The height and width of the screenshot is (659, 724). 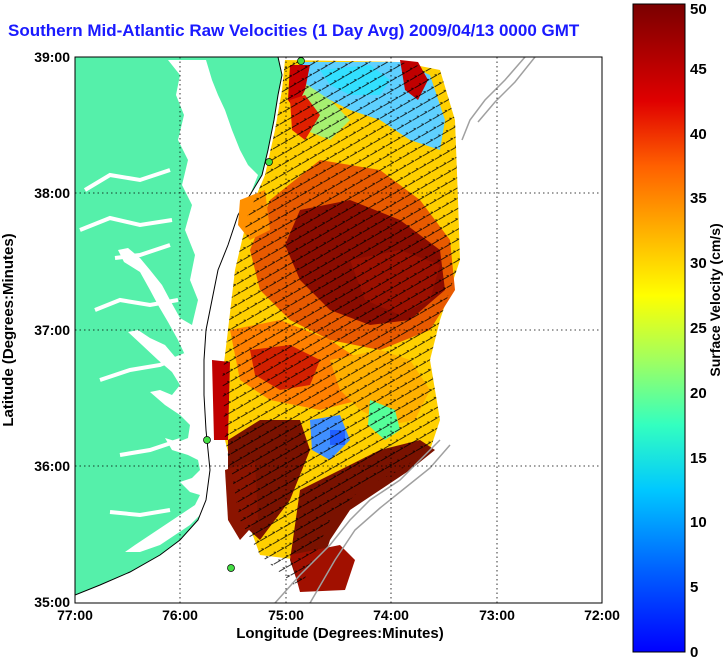 What do you see at coordinates (254, 314) in the screenshot?
I see `site-markers` at bounding box center [254, 314].